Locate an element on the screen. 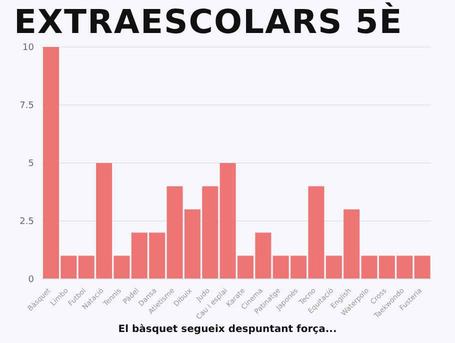  y-tick-label: 0 is located at coordinates (31, 280).